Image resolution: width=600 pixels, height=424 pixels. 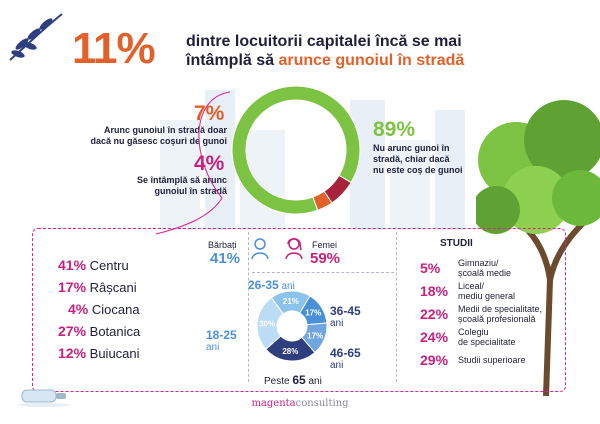 What do you see at coordinates (193, 163) in the screenshot?
I see `connector-curve` at bounding box center [193, 163].